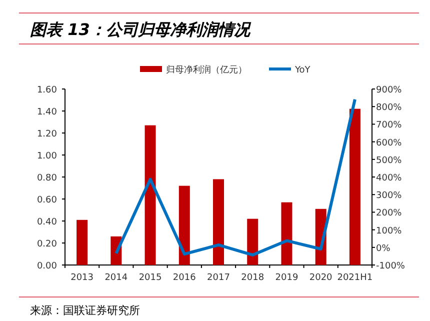  Describe the element at coordinates (47, 91) in the screenshot. I see `y-tick-label: 1.60` at that location.